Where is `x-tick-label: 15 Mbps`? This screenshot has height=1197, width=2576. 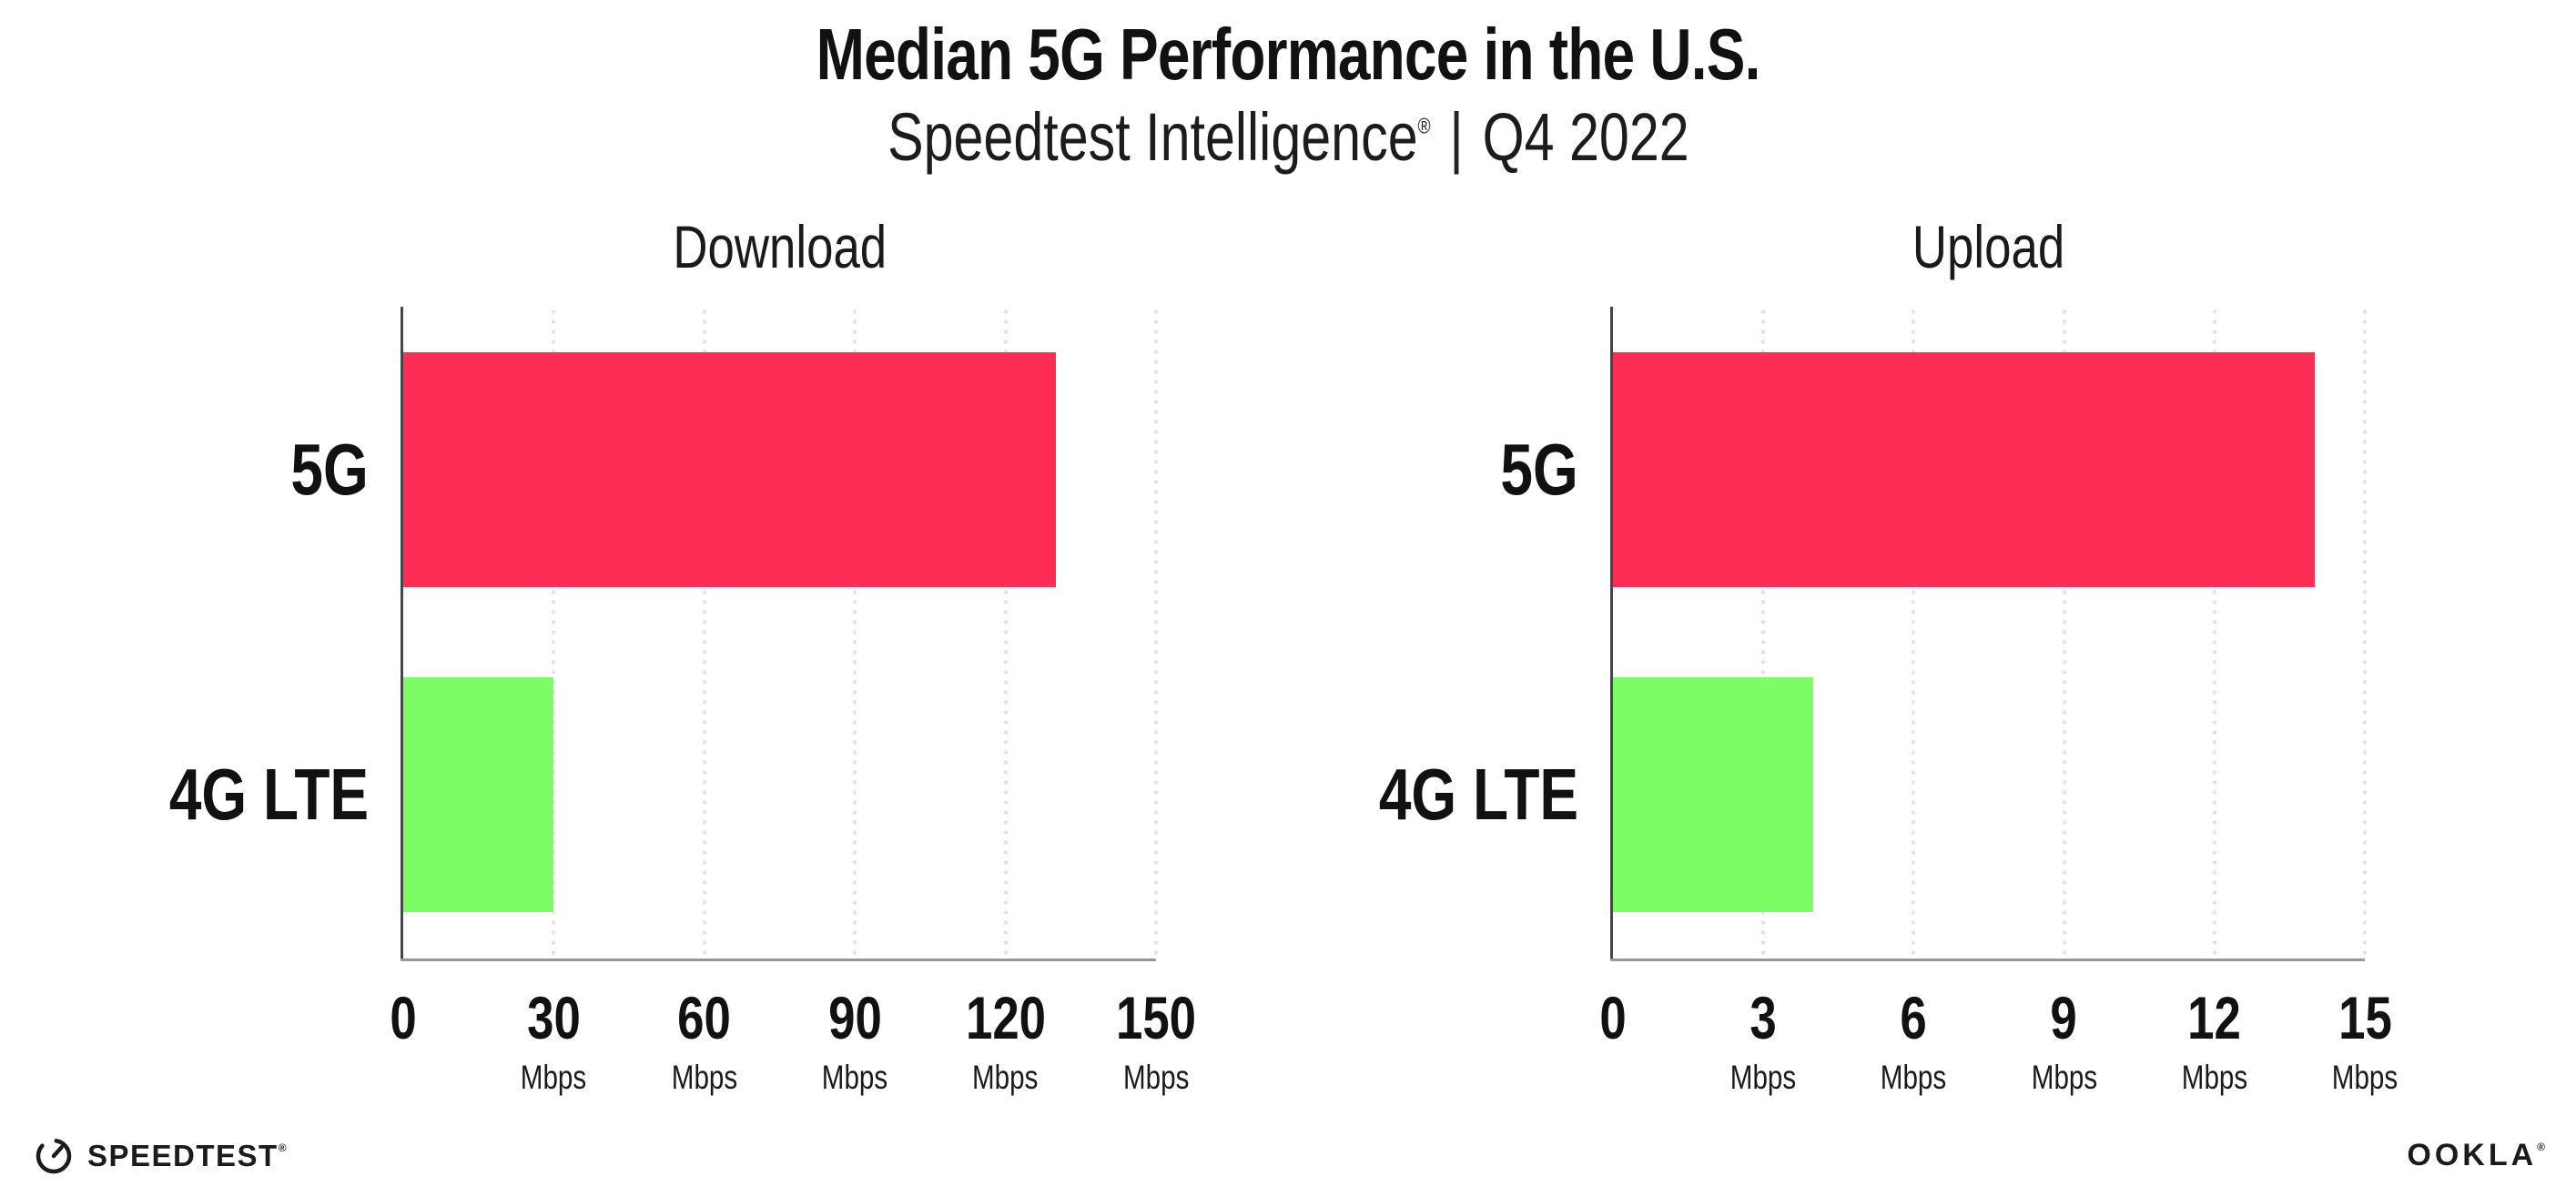 x-tick-label: 15 Mbps is located at coordinates (2365, 1040).